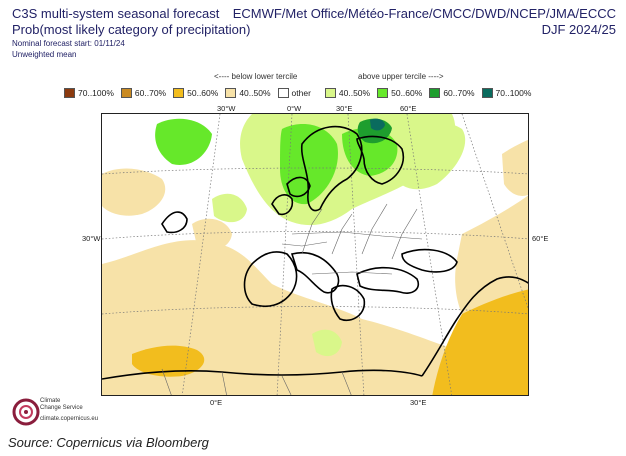 Image resolution: width=626 pixels, height=456 pixels. Describe the element at coordinates (327, 343) in the screenshot. I see `wet-region-balkans` at that location.